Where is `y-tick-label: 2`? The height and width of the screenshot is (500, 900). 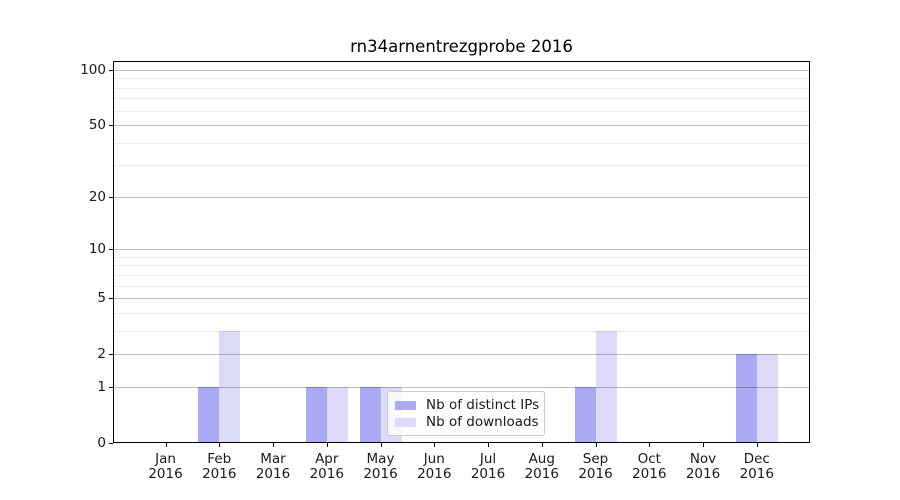 y-tick-label: 2 is located at coordinates (101, 354).